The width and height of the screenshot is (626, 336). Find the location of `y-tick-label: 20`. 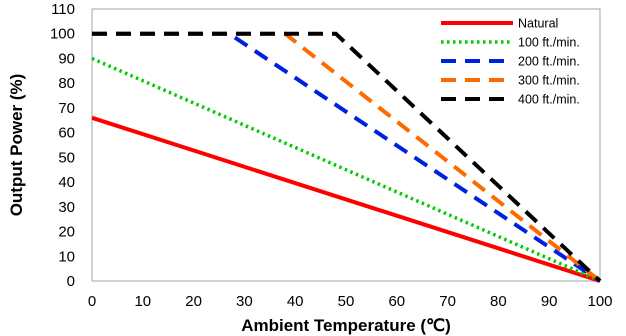

y-tick-label: 20 is located at coordinates (66, 232).